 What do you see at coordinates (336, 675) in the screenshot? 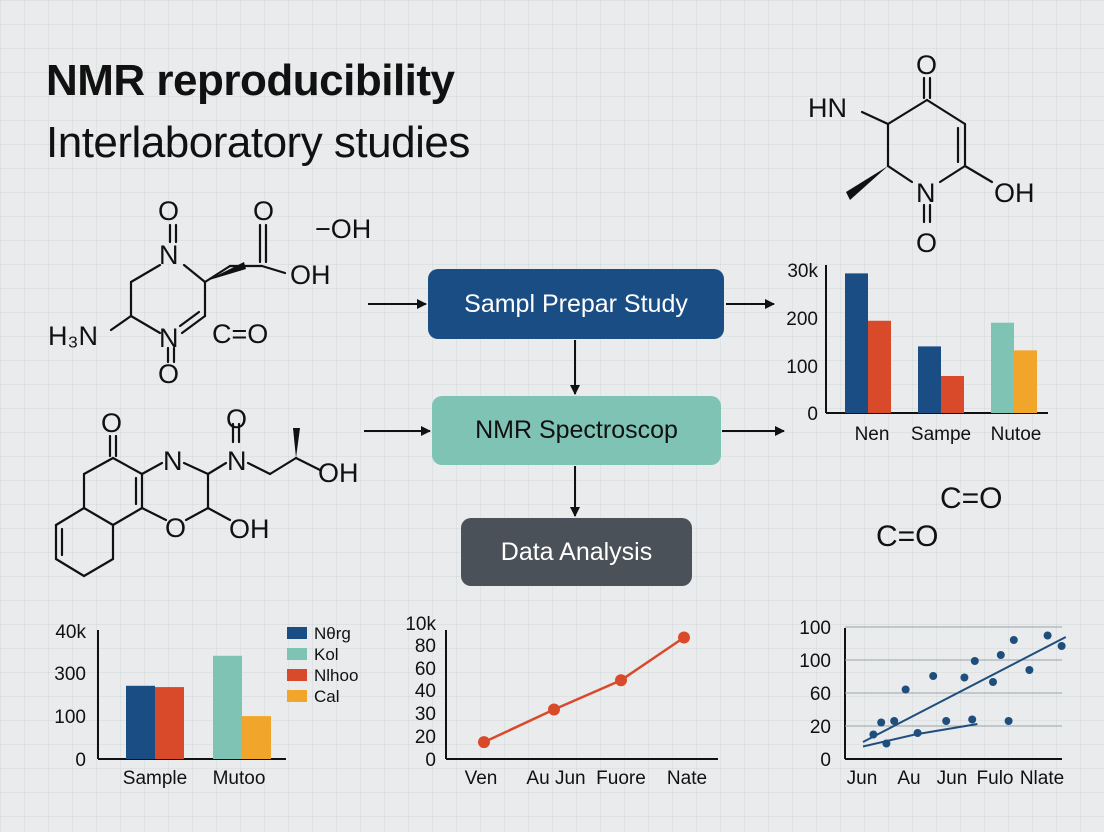
I see `legend-label: Nlhoo` at bounding box center [336, 675].